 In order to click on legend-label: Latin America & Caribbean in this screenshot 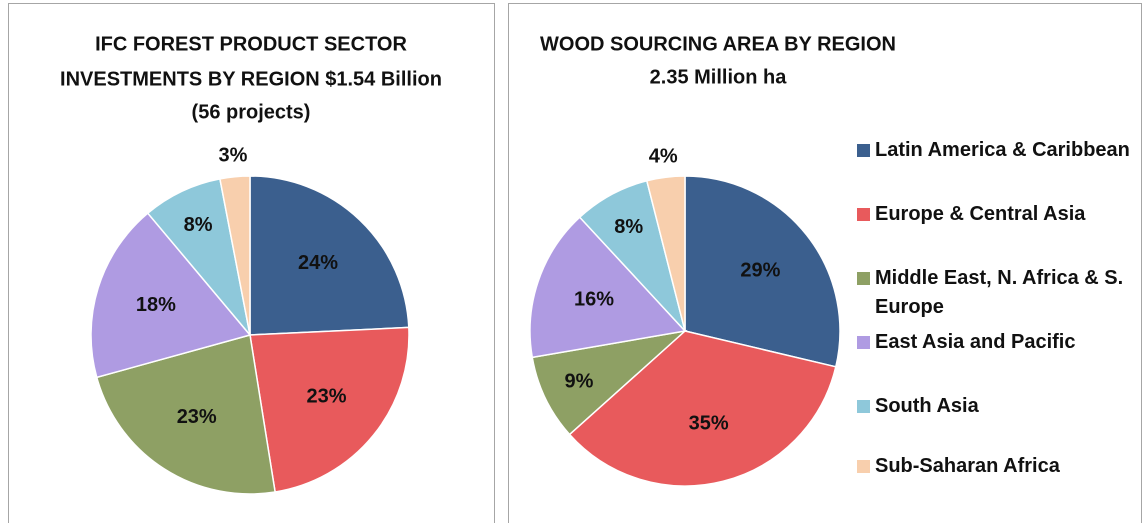, I will do `click(1002, 150)`.